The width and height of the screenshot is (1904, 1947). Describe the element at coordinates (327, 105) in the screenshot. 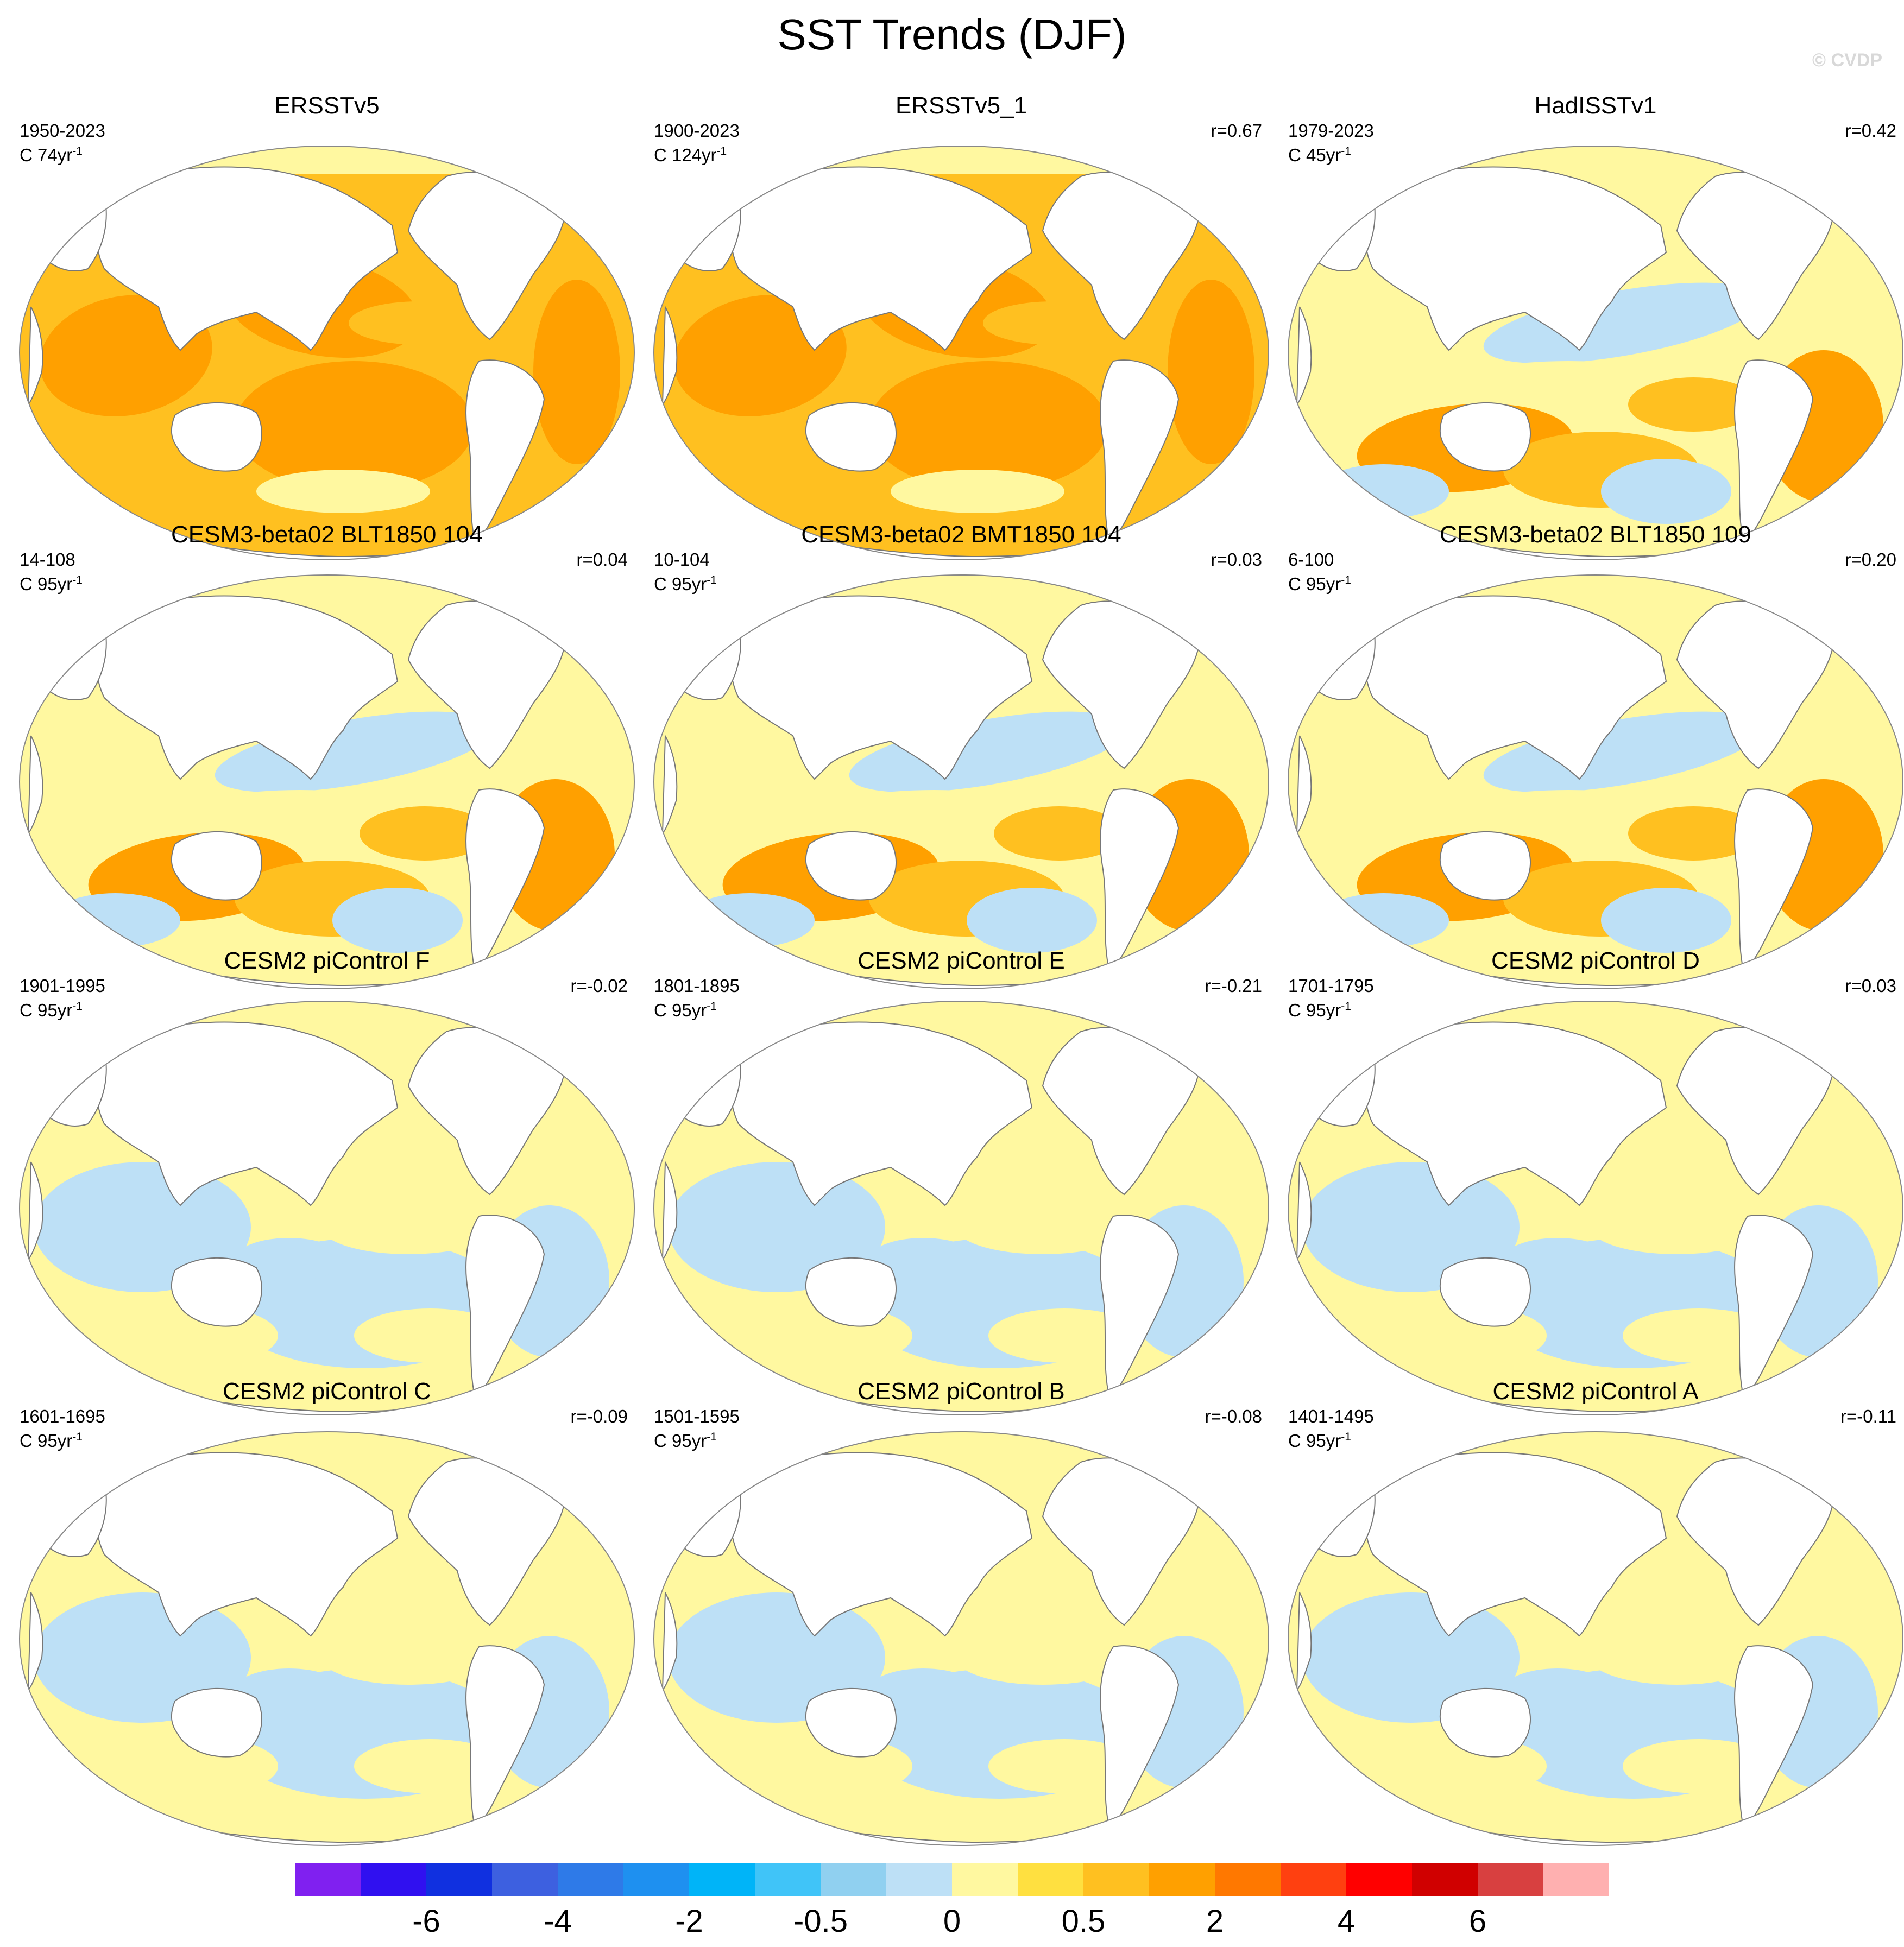

I see `panel-title: ERSSTv5` at that location.